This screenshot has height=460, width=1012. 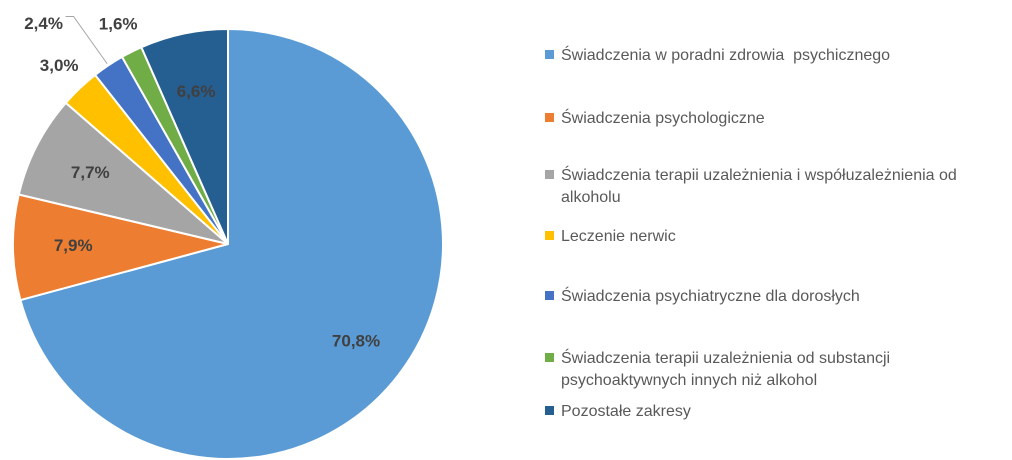 I want to click on legend-label: Leczenie nerwic, so click(x=618, y=236).